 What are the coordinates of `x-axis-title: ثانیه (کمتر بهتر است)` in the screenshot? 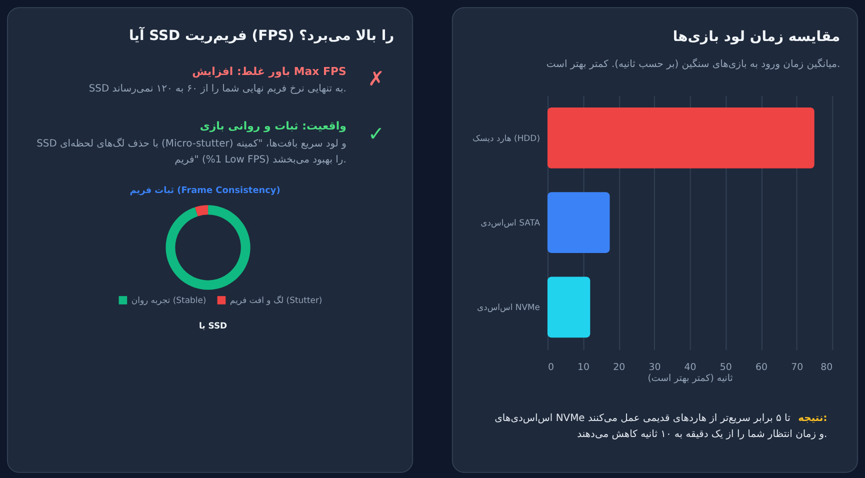 It's located at (691, 378).